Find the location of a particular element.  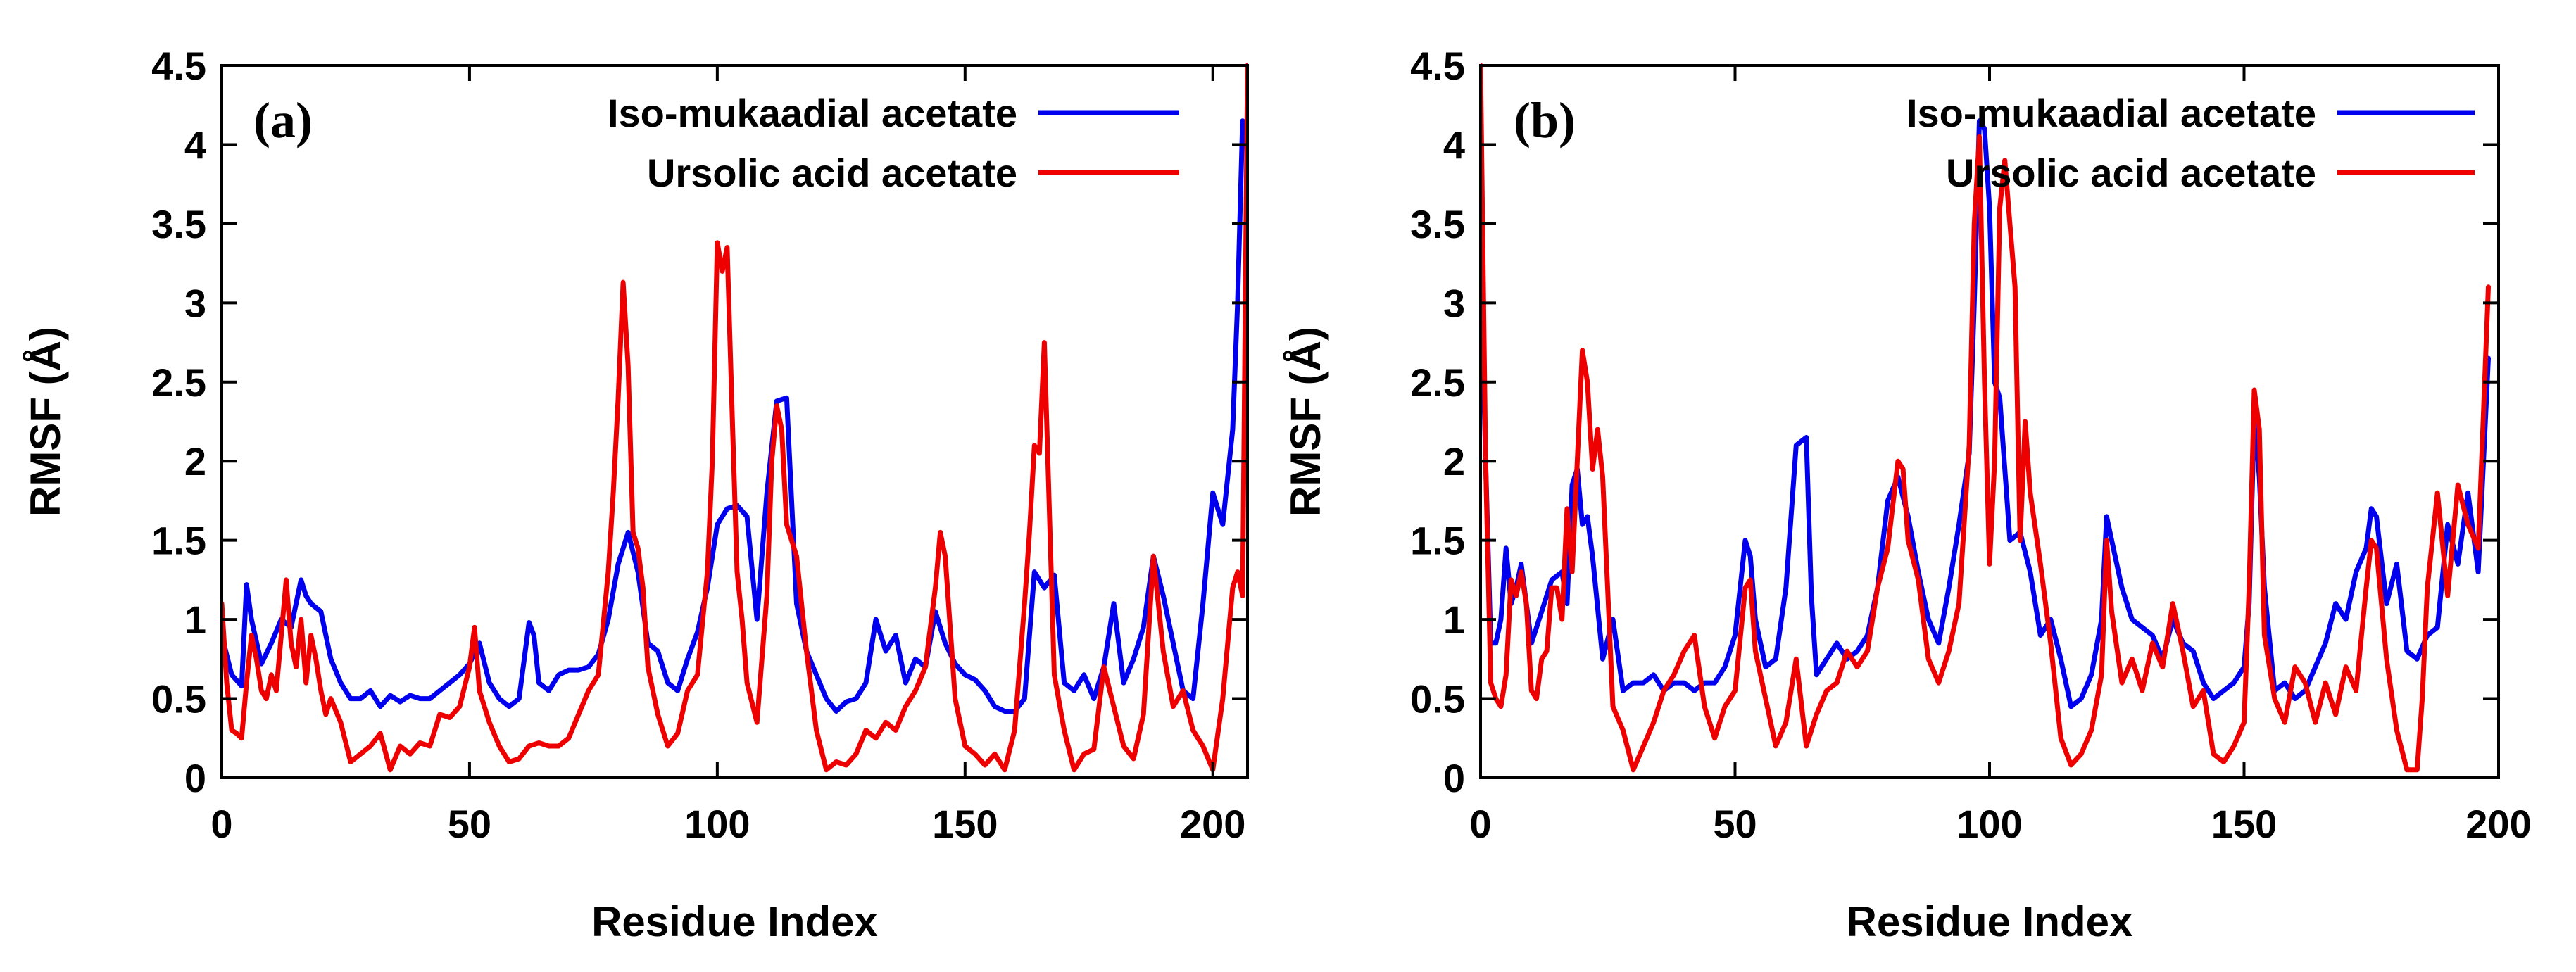

panel-a-legend-label-2: Ursolic acid acetate is located at coordinates (832, 173).